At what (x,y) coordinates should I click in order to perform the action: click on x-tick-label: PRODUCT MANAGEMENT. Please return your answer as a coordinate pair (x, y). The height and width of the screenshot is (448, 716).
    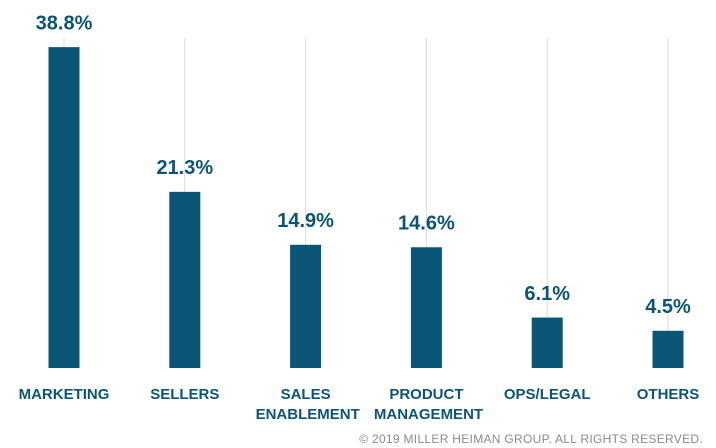
    Looking at the image, I should click on (426, 404).